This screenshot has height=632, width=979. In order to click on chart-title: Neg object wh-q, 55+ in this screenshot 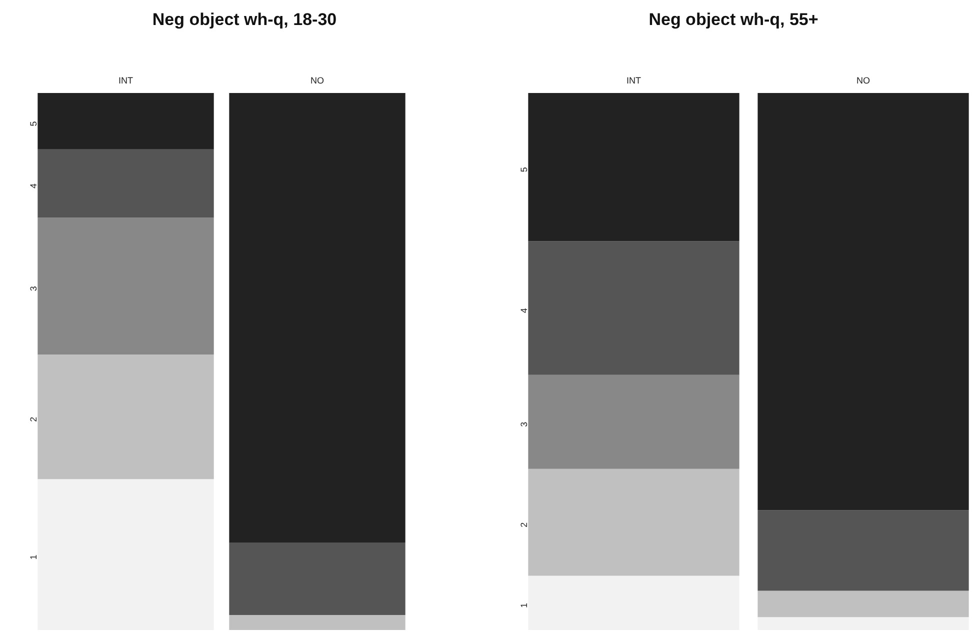, I will do `click(733, 19)`.